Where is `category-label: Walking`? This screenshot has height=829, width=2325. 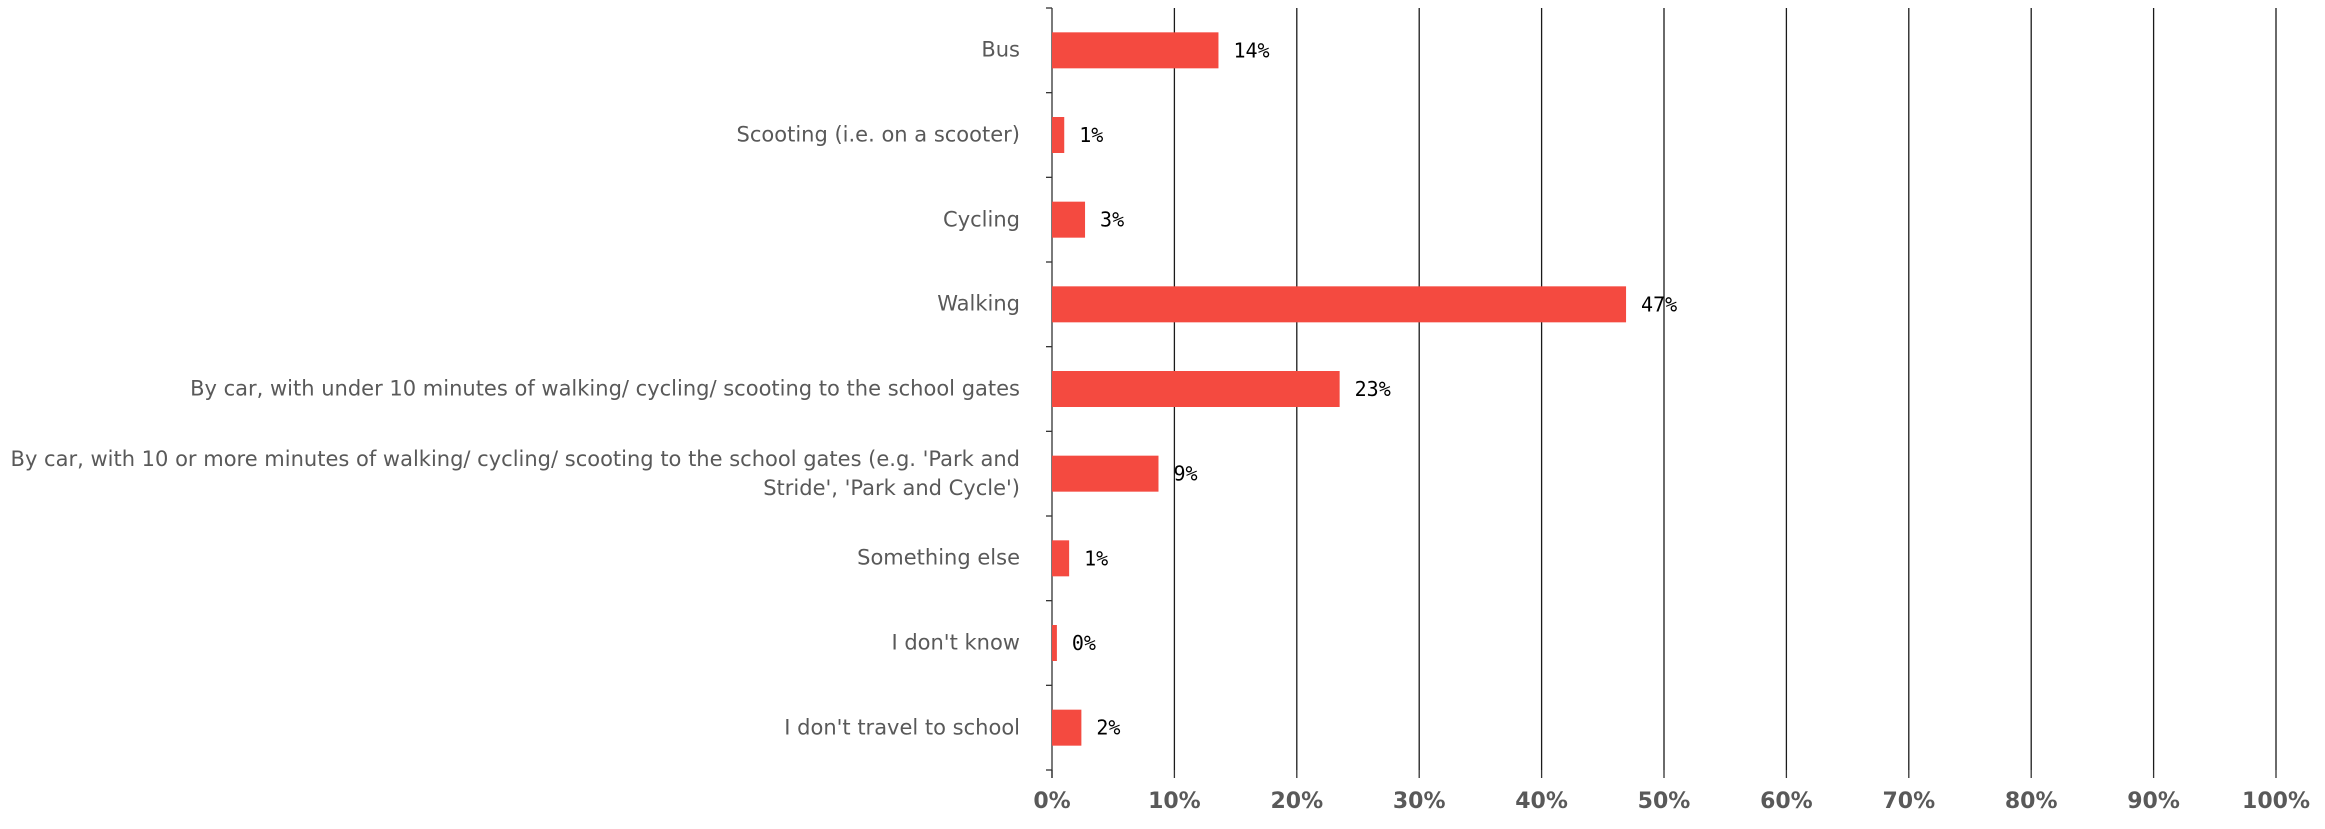 category-label: Walking is located at coordinates (978, 303).